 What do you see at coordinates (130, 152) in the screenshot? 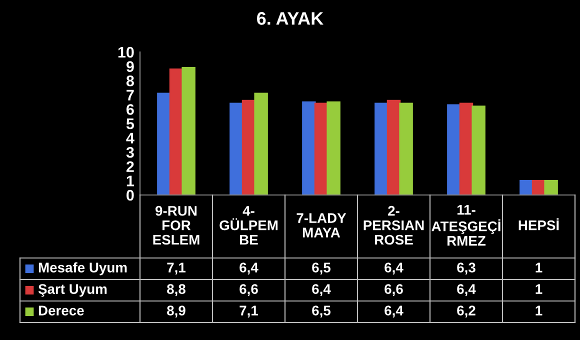
I see `y-tick-label: 3` at bounding box center [130, 152].